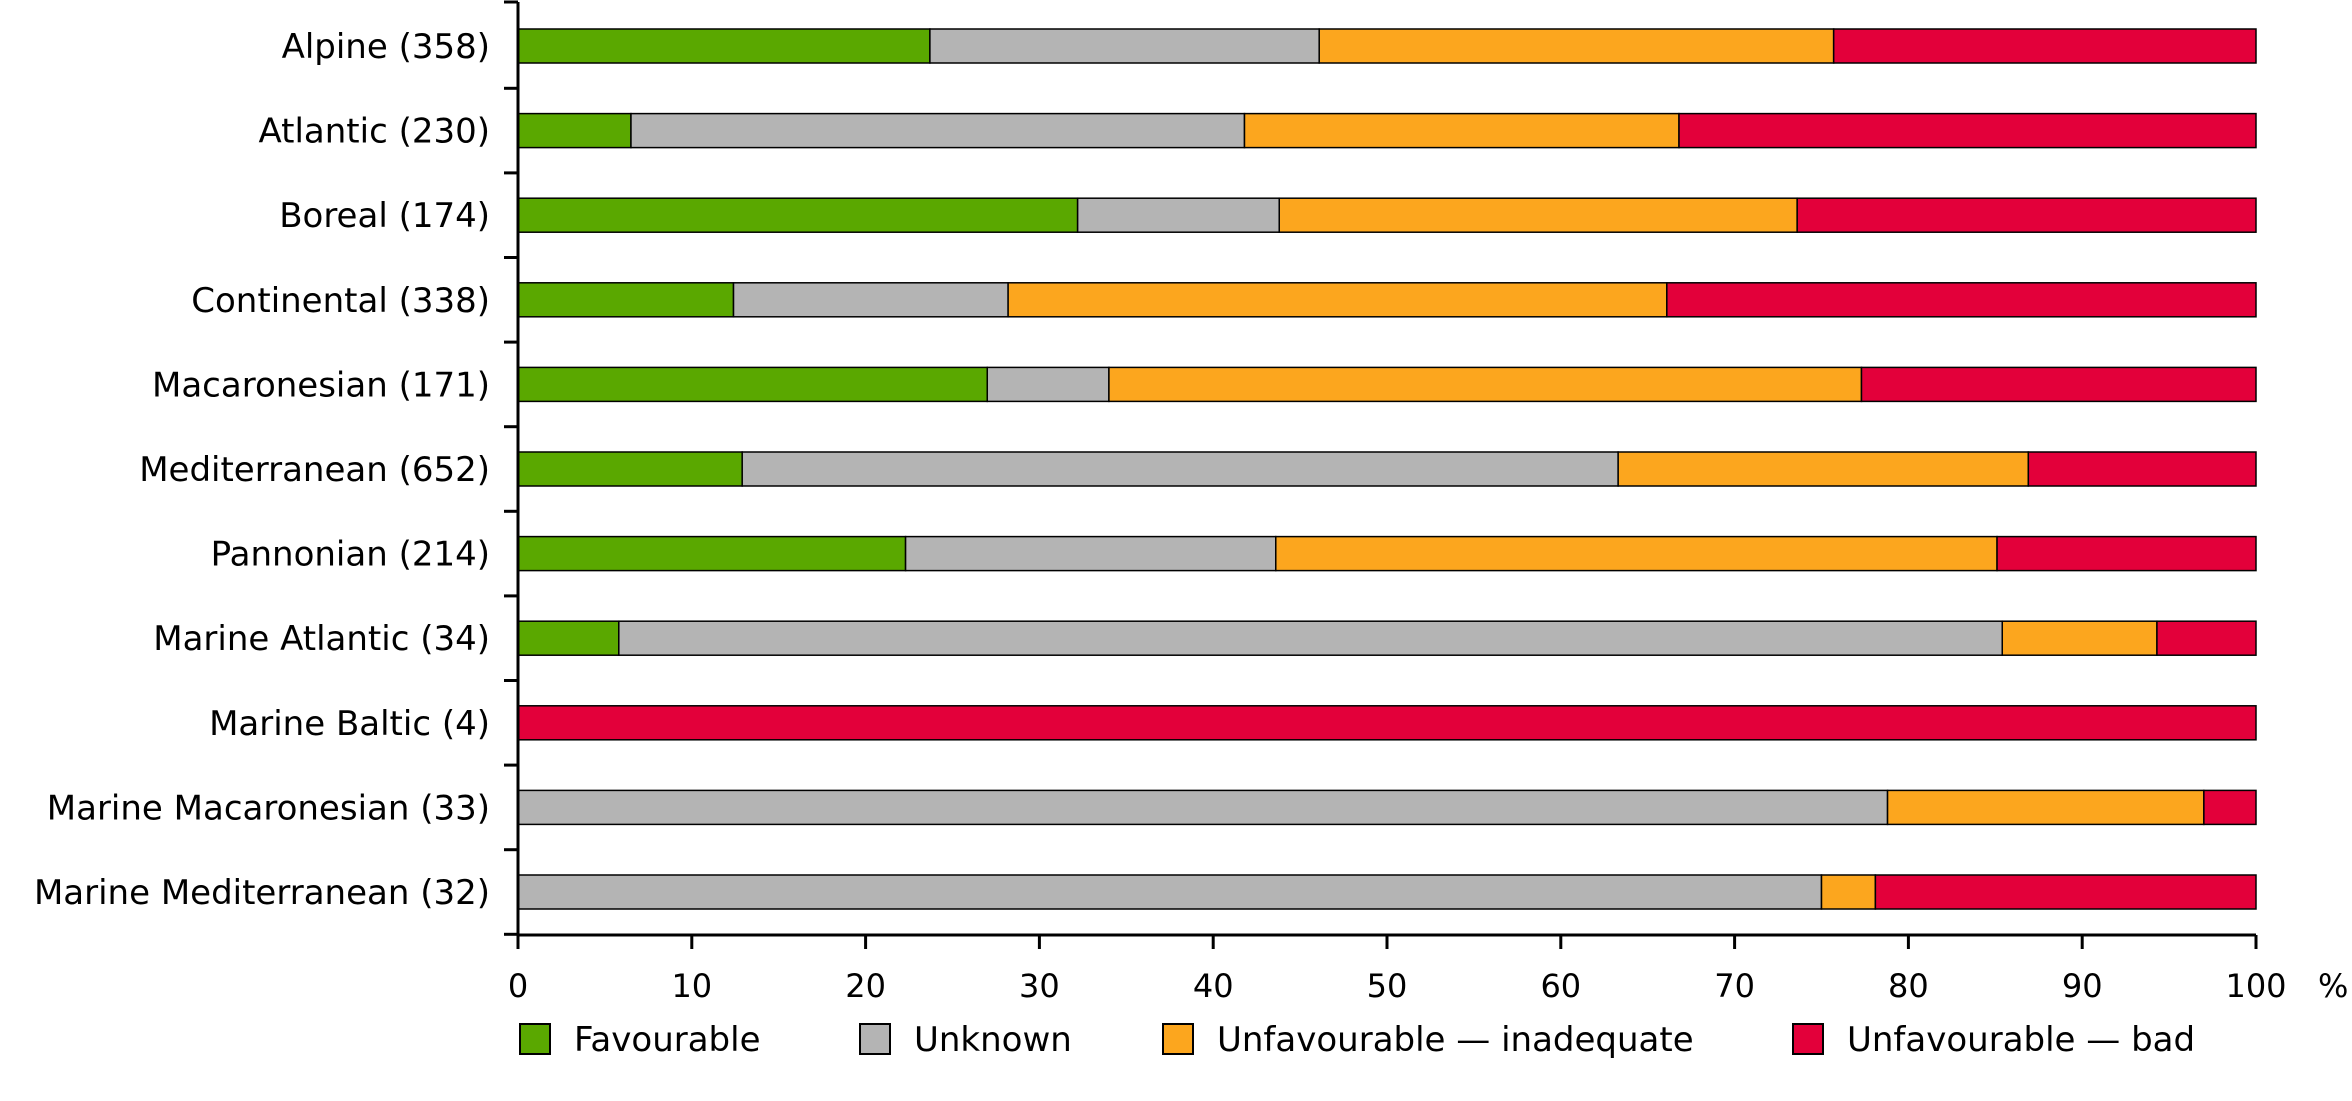  I want to click on category-label: Mediterranean (652), so click(314, 470).